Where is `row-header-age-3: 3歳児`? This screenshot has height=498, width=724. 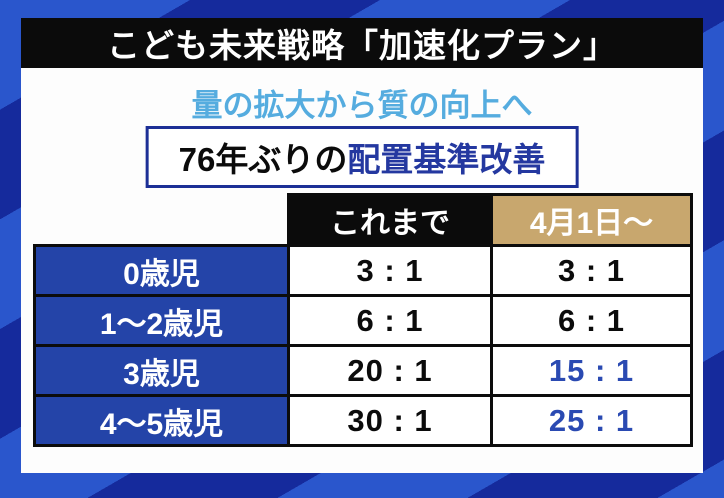 row-header-age-3: 3歳児 is located at coordinates (161, 370).